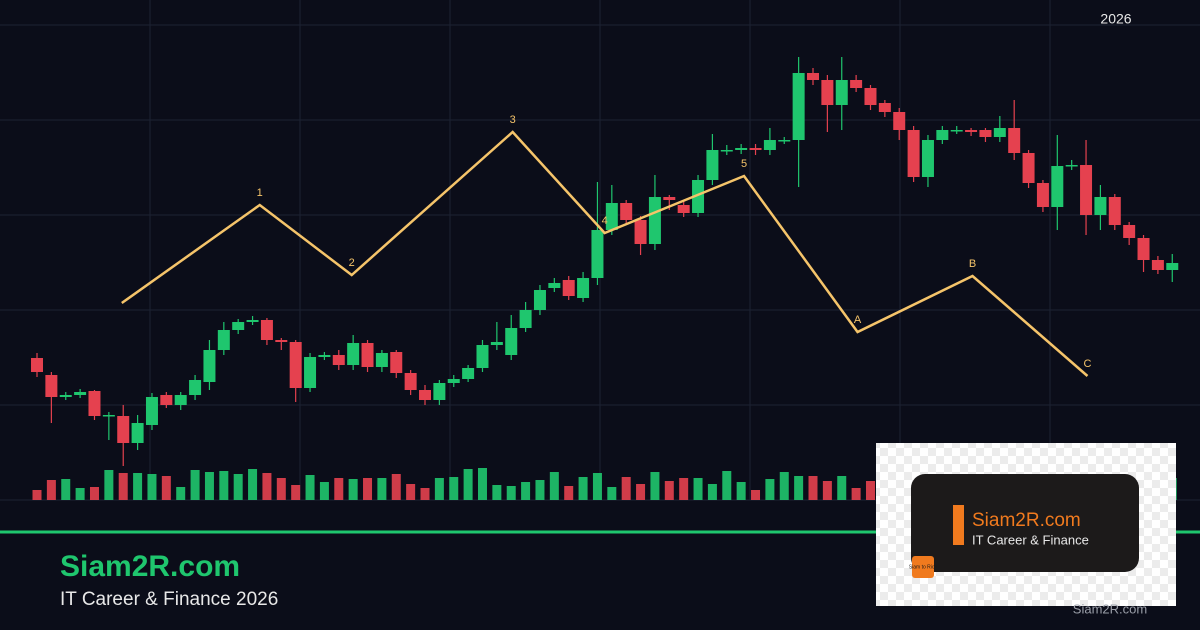 This screenshot has width=1200, height=630. Describe the element at coordinates (923, 567) in the screenshot. I see `watermark-icon-text: Siam to Rich` at that location.